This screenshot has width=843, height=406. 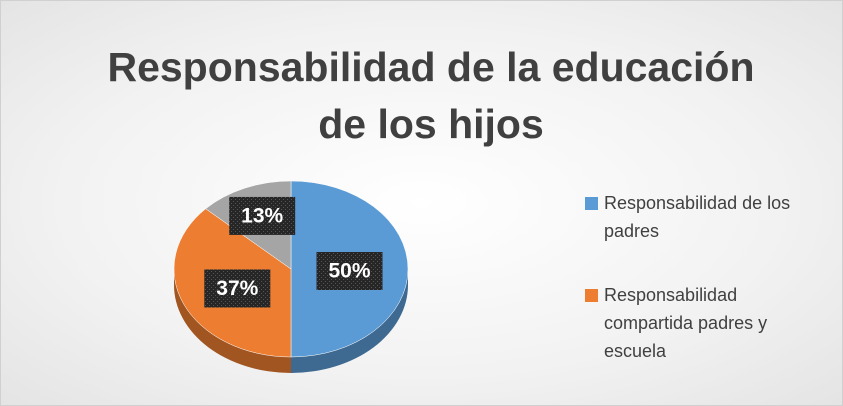 What do you see at coordinates (697, 217) in the screenshot?
I see `legend-label: Responsabilidad de los padres` at bounding box center [697, 217].